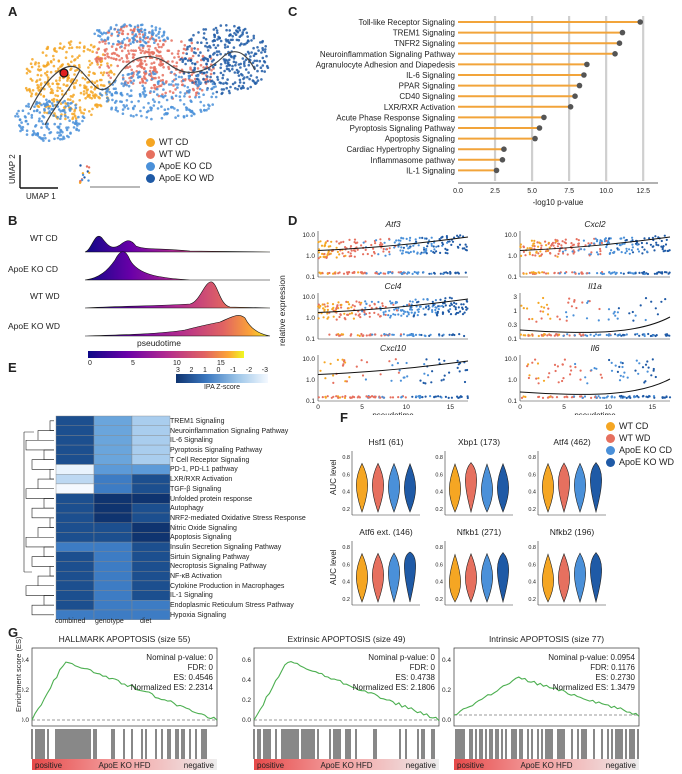 The width and height of the screenshot is (682, 774). I want to click on gsea-stat: Normalized ES: 1.3479, so click(594, 687).